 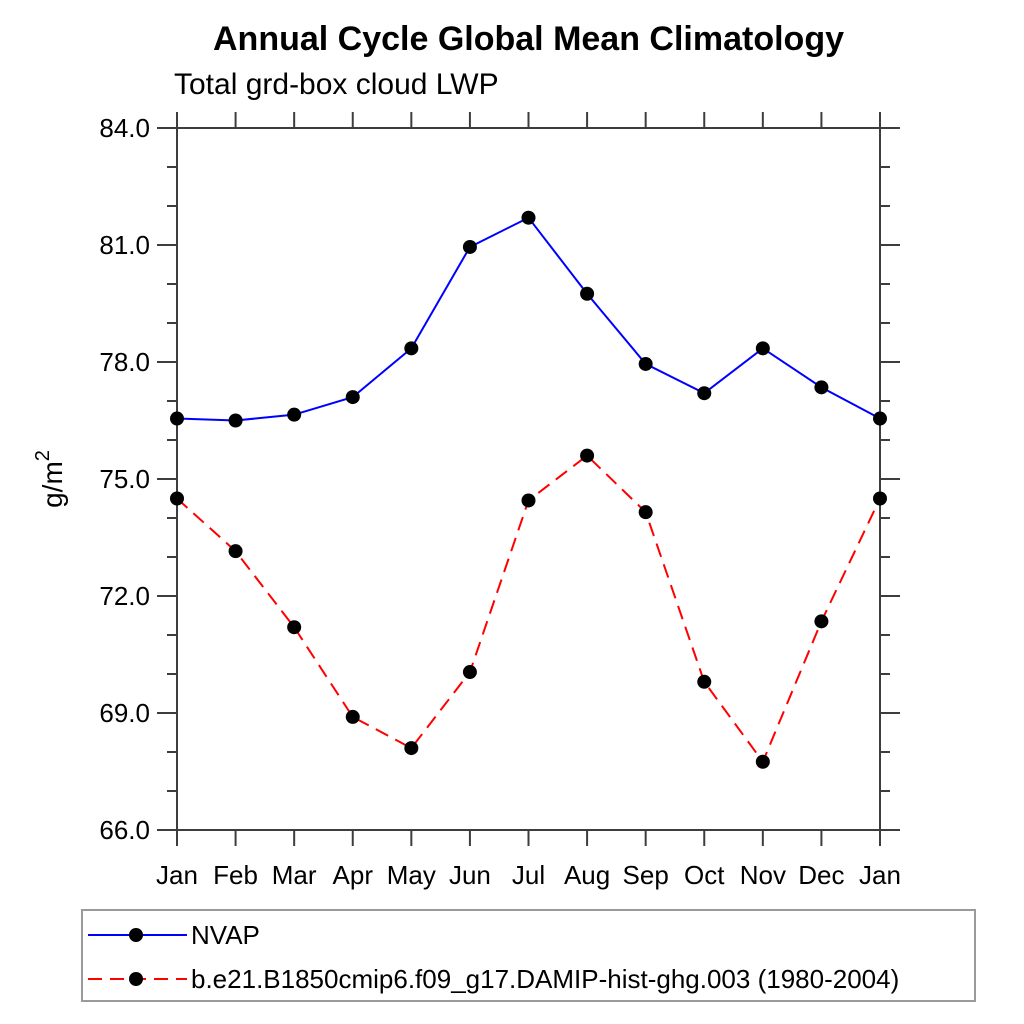 What do you see at coordinates (821, 875) in the screenshot?
I see `x-tick-label: Dec` at bounding box center [821, 875].